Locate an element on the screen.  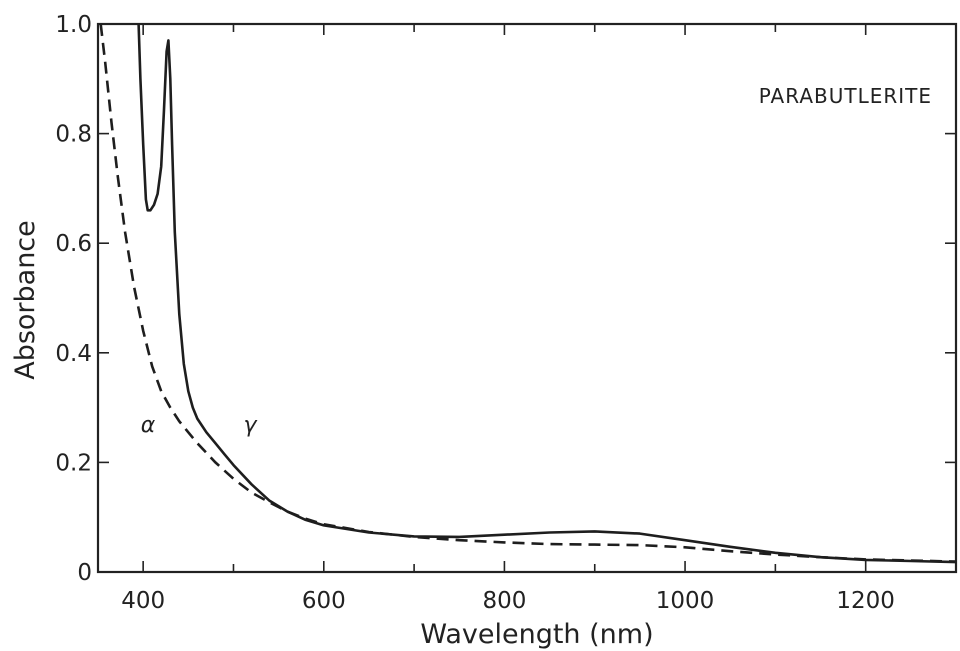
y-tick-label: 0.4 is located at coordinates (73, 354).